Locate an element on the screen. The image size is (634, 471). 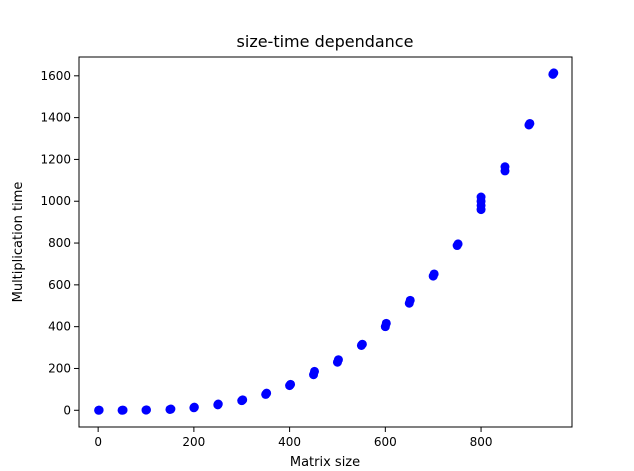
y-tick-label: 800 is located at coordinates (59, 243).